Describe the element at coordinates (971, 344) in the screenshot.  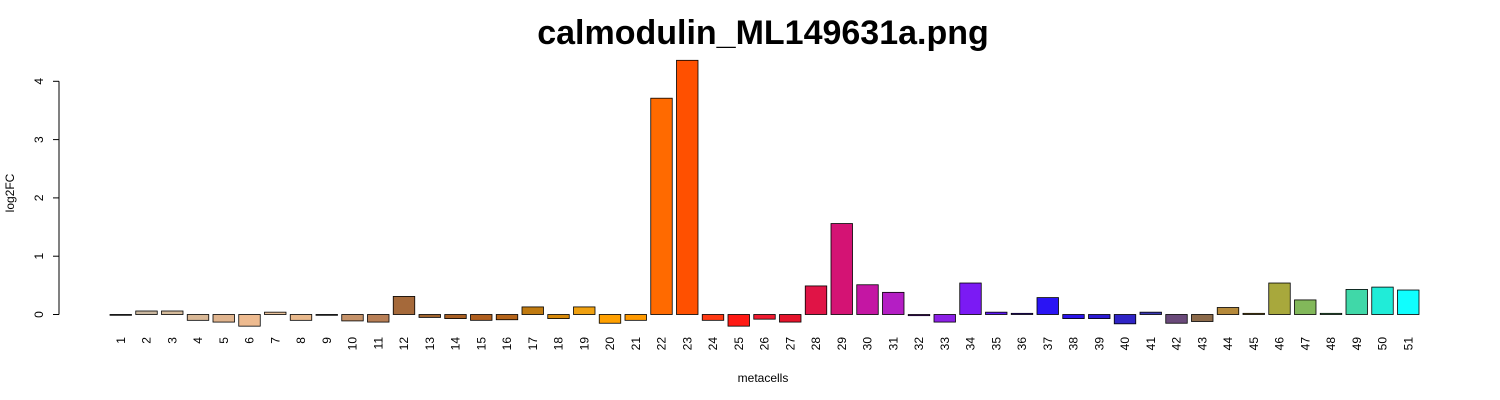
I see `x-tick-label: 34` at that location.